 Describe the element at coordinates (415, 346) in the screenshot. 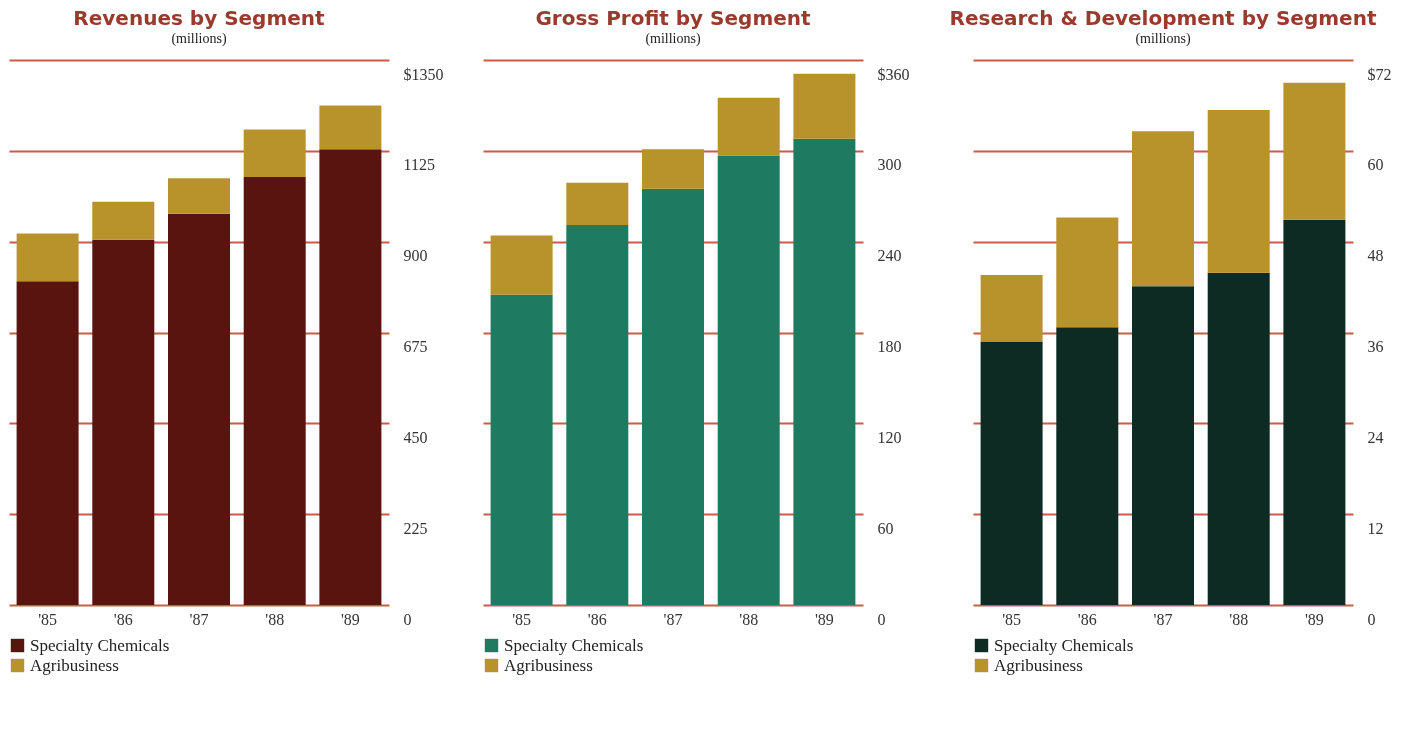

I see `y-tick-label: 675` at that location.